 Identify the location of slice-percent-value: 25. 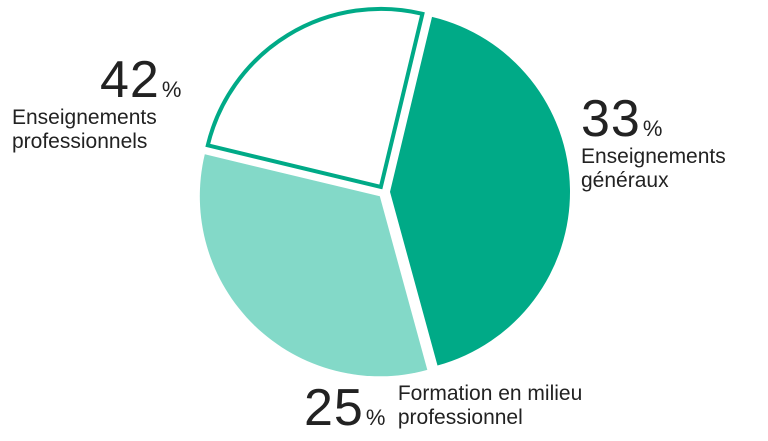
(334, 408).